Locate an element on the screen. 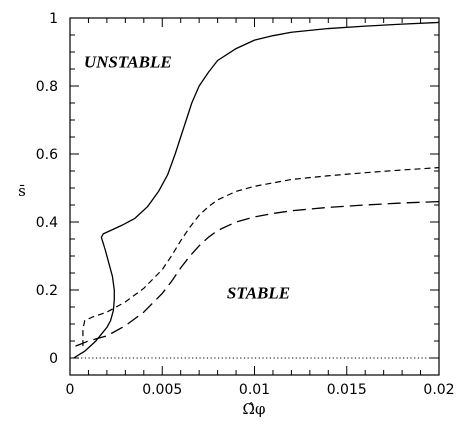  x-axis-label: Ω̂φ is located at coordinates (254, 409).